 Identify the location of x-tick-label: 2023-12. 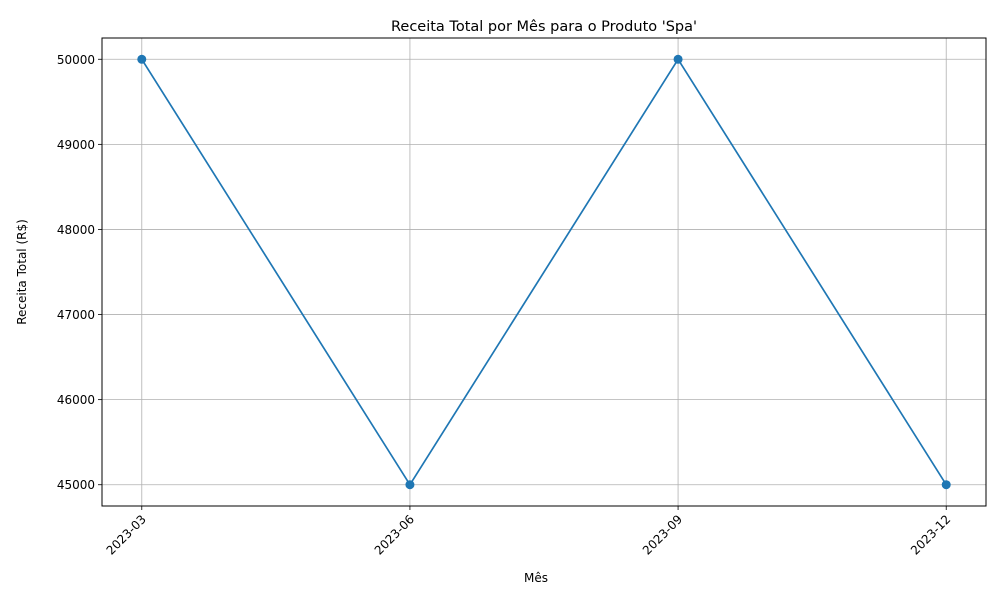
(930, 534).